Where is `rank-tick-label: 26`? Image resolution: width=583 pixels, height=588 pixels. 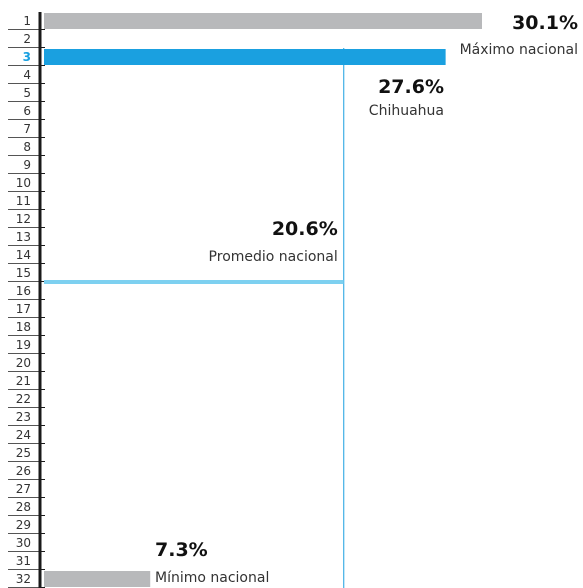
rank-tick-label: 26 is located at coordinates (23, 471).